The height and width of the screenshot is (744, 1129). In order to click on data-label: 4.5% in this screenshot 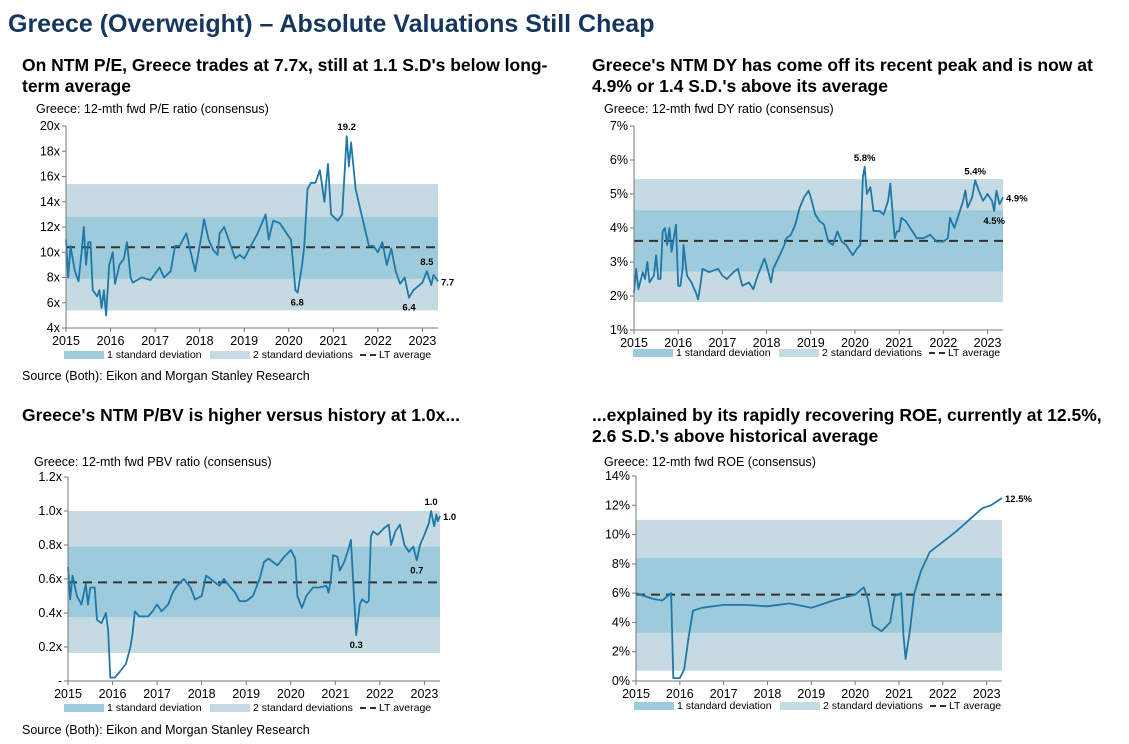, I will do `click(994, 221)`.